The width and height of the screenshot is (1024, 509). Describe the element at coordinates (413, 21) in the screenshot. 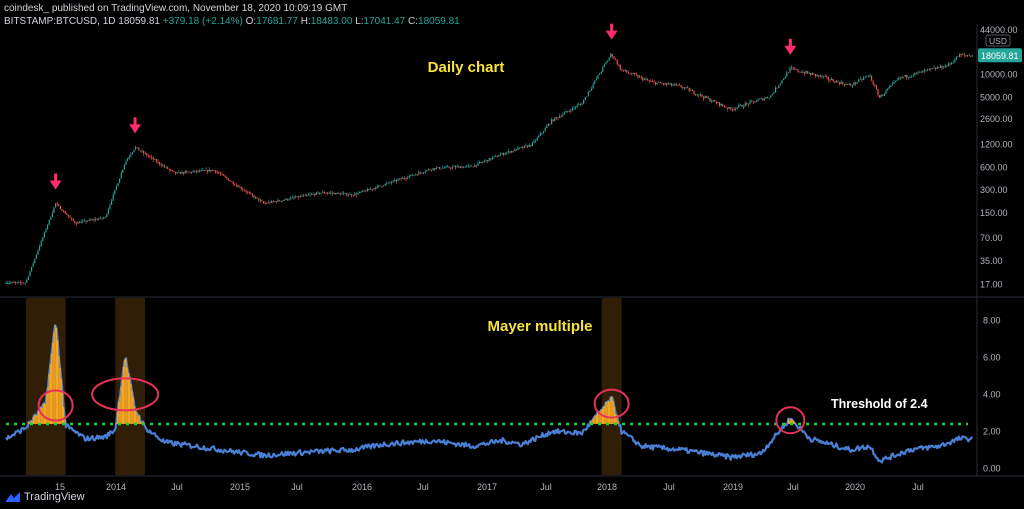

I see `close-label: C:` at that location.